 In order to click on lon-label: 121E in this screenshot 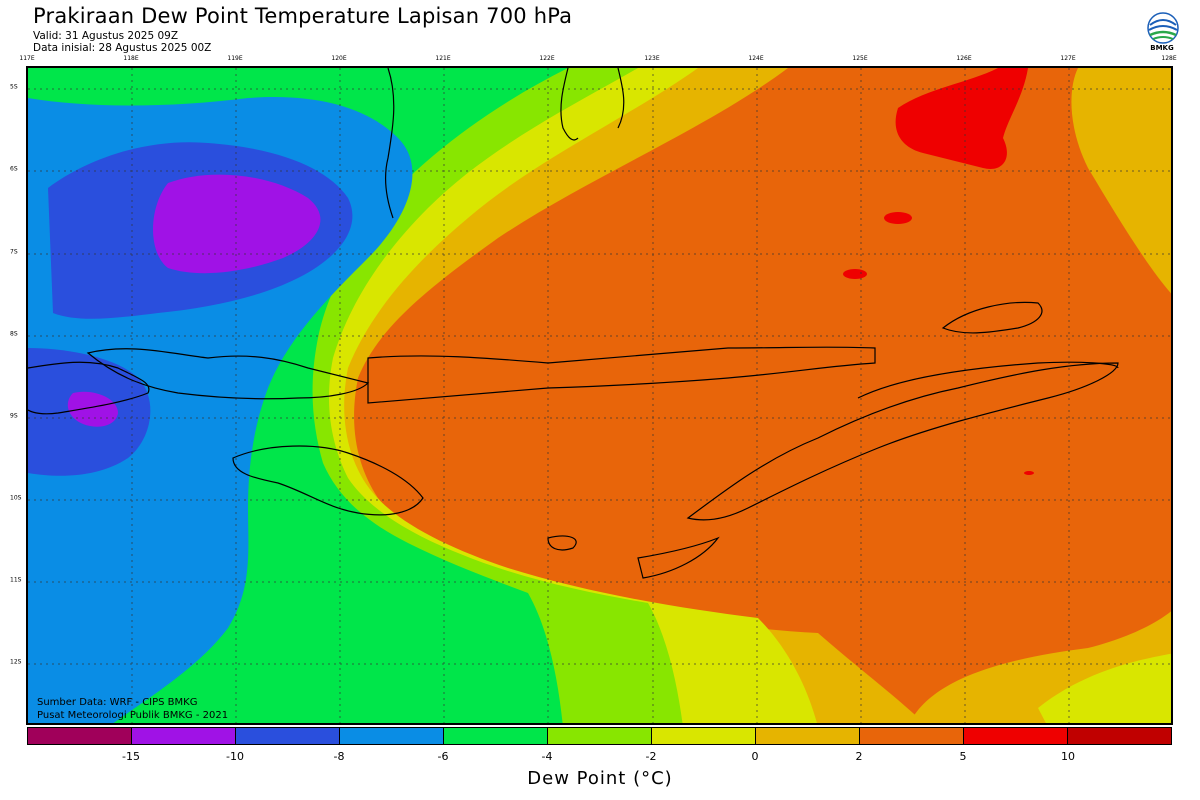, I will do `click(443, 58)`.